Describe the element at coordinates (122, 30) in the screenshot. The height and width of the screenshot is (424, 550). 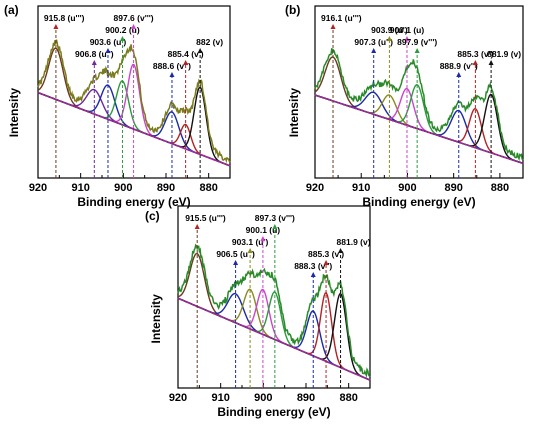
I see `peak-label: 900.2 (u)` at that location.